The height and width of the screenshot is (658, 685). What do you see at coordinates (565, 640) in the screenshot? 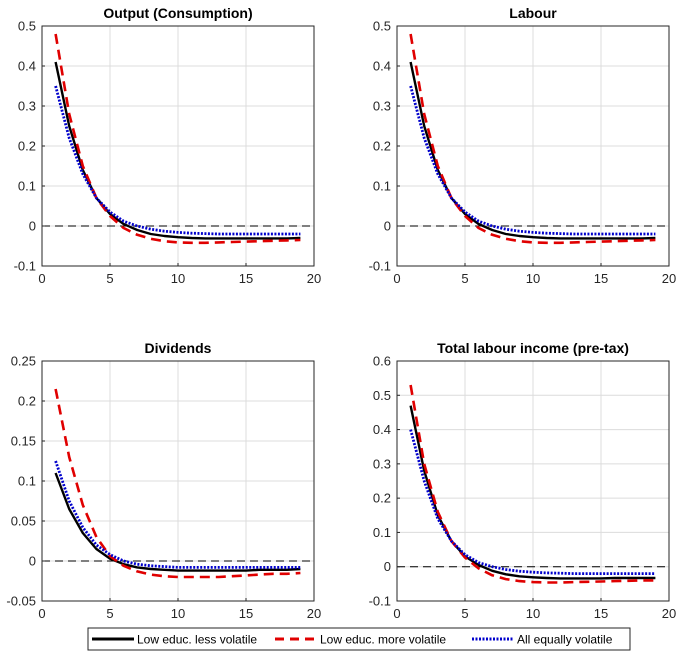
I see `legend-label-equally-volatile: All equally volatile` at bounding box center [565, 640].